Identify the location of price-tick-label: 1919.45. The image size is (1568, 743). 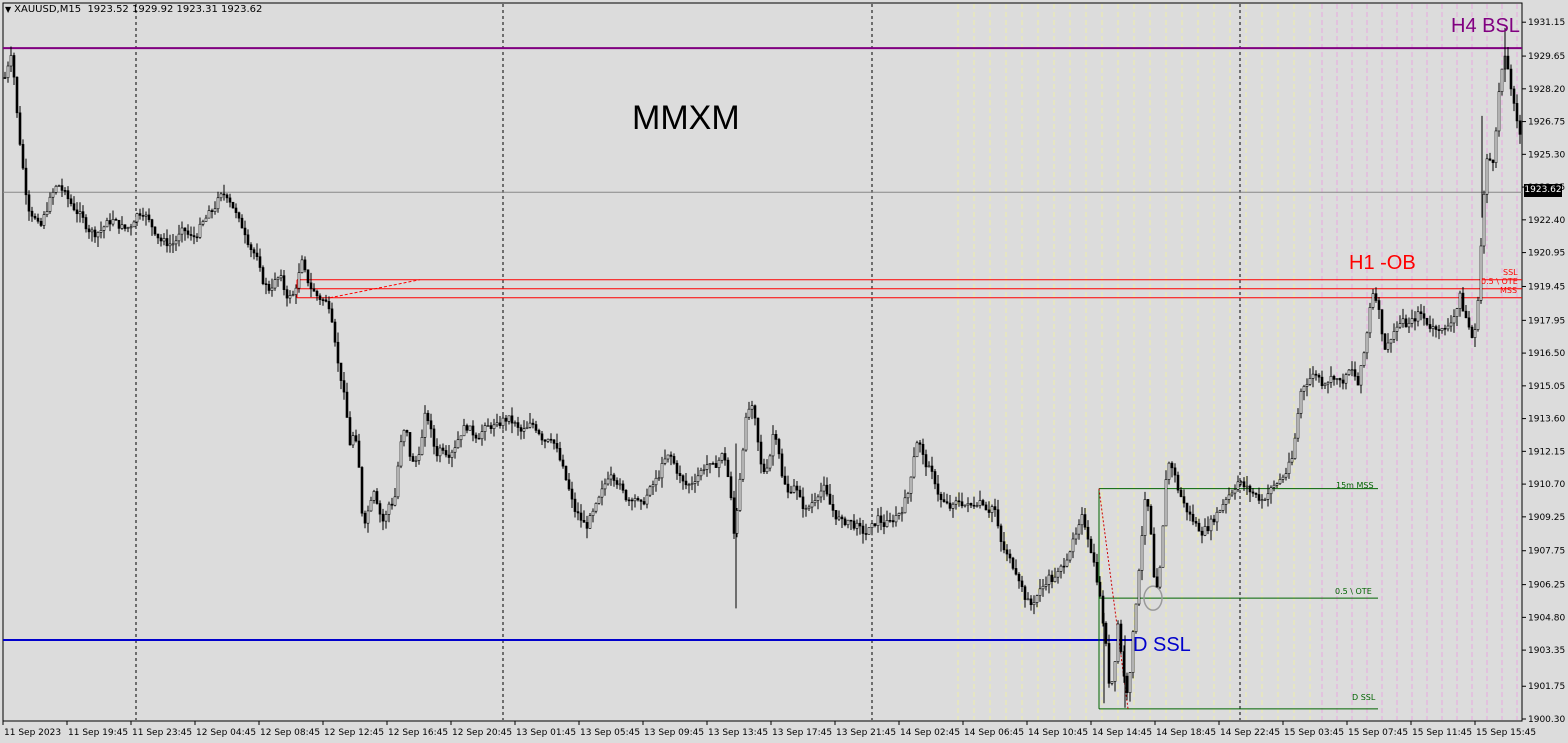
(1546, 287).